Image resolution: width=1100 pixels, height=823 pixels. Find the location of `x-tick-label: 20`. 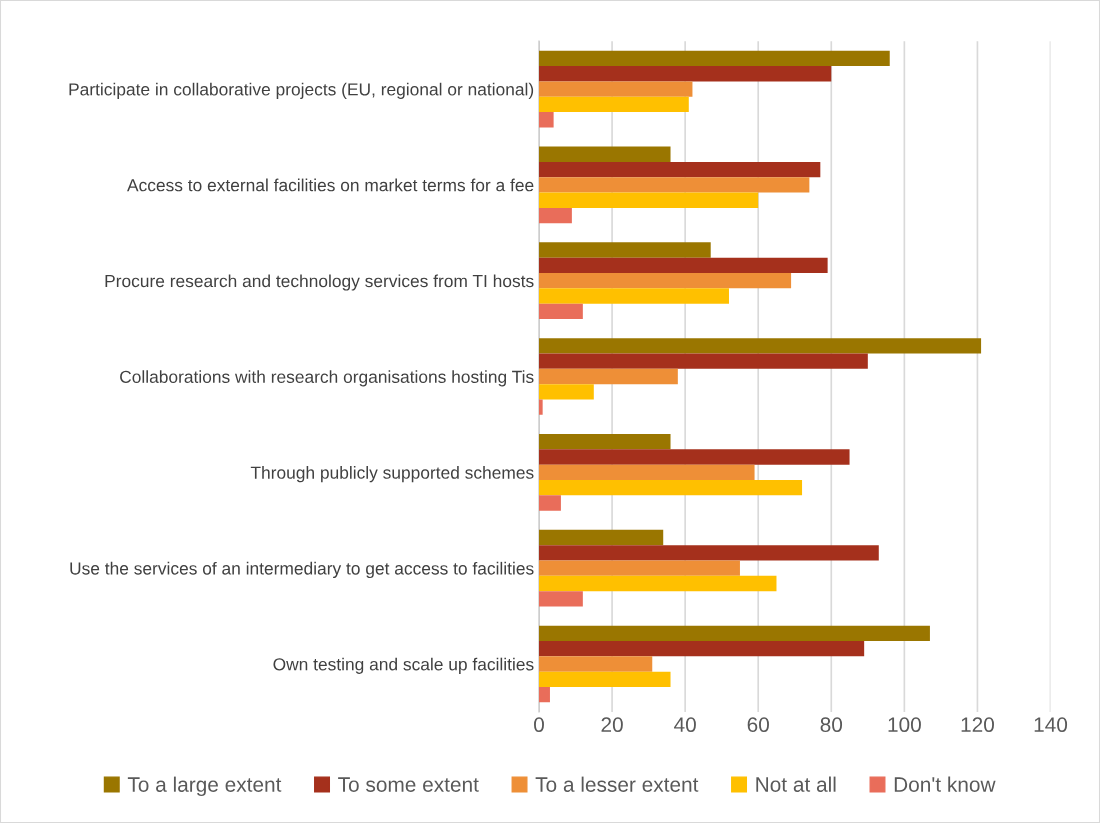

x-tick-label: 20 is located at coordinates (612, 725).